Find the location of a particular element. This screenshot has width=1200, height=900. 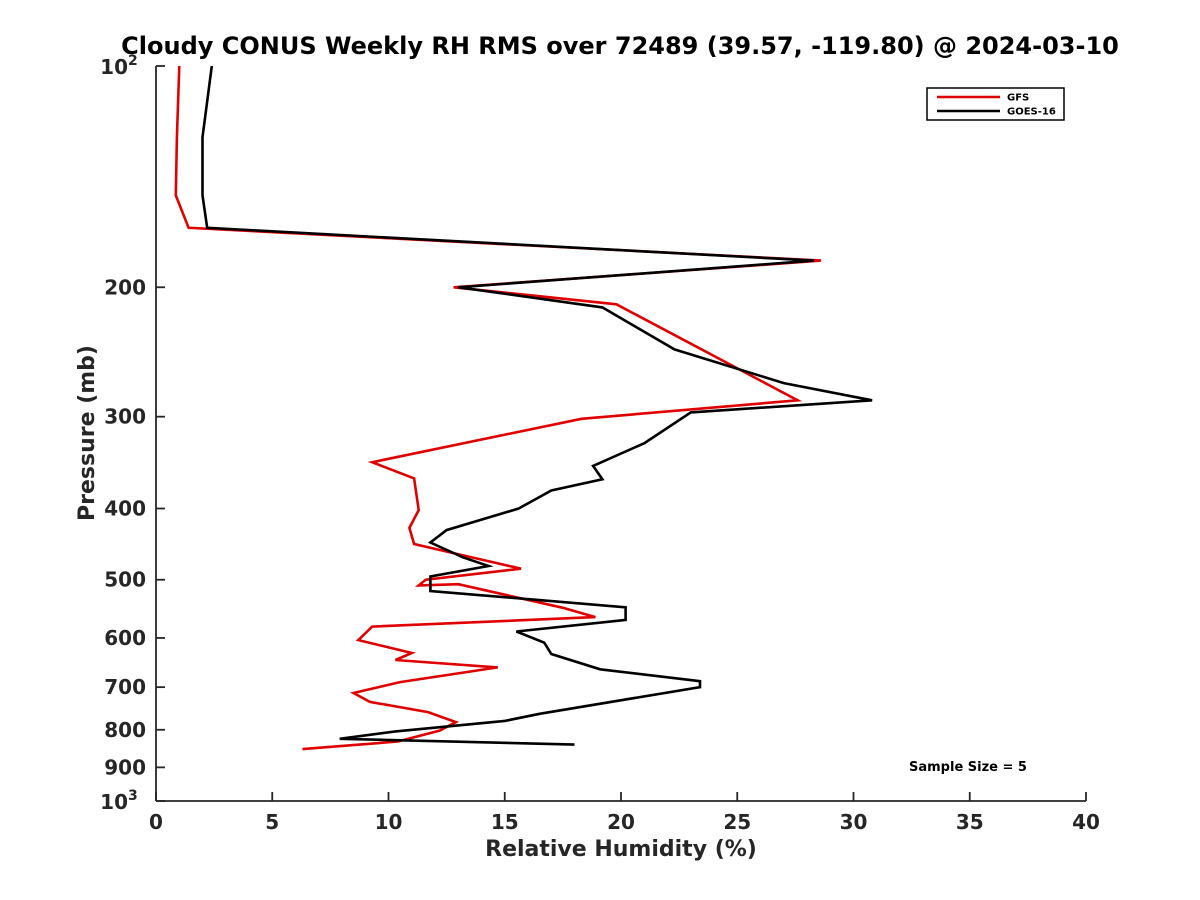

y-tick-label: 800 is located at coordinates (125, 730).